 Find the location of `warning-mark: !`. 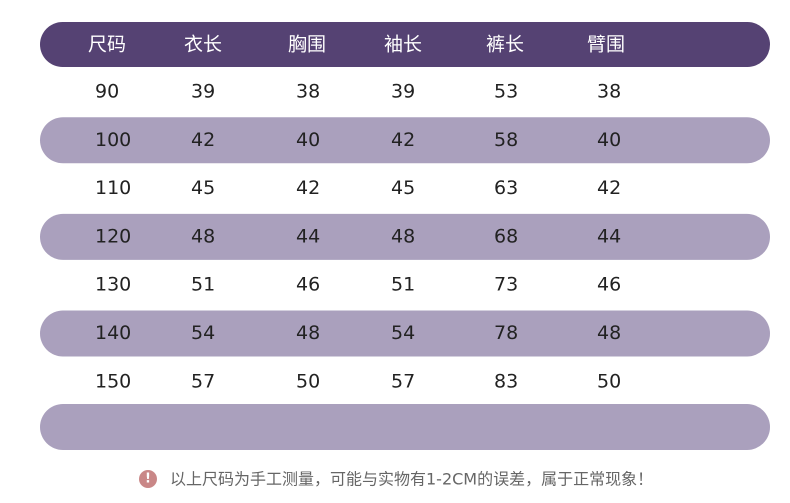

warning-mark: ! is located at coordinates (148, 479).